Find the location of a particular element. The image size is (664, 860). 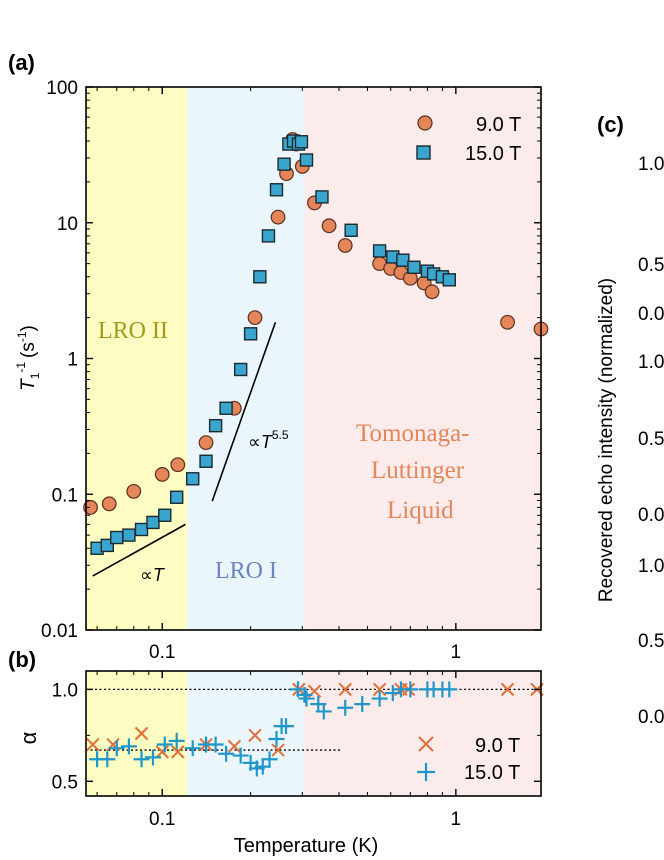

legend-15T-label: 15.0 T is located at coordinates (493, 154).